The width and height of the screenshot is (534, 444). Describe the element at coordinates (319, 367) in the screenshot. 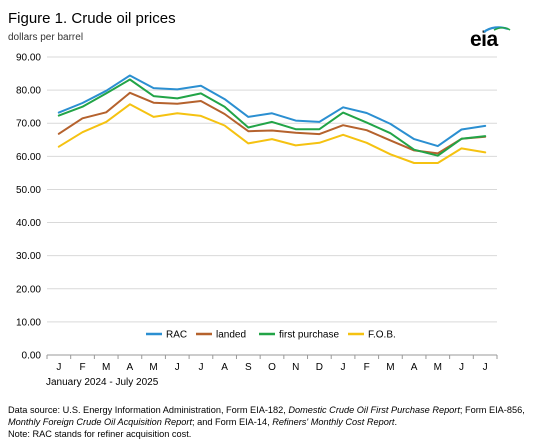

I see `x-tick-label: D` at that location.